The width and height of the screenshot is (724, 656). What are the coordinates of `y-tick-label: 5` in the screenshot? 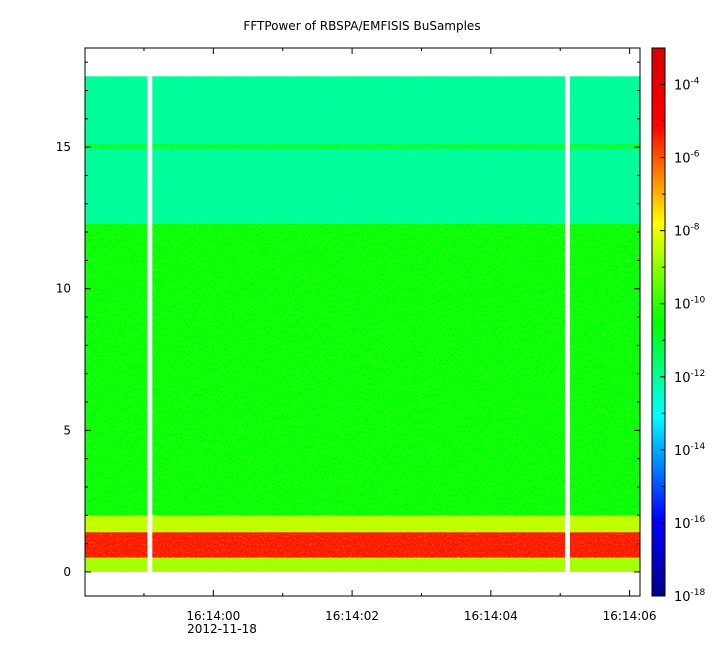 It's located at (67, 430).